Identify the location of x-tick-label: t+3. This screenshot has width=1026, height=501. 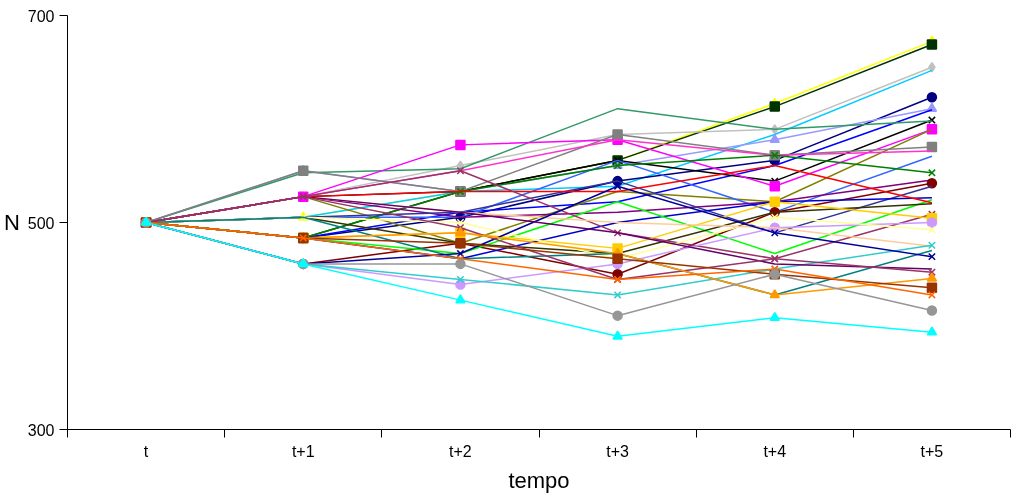
(618, 451).